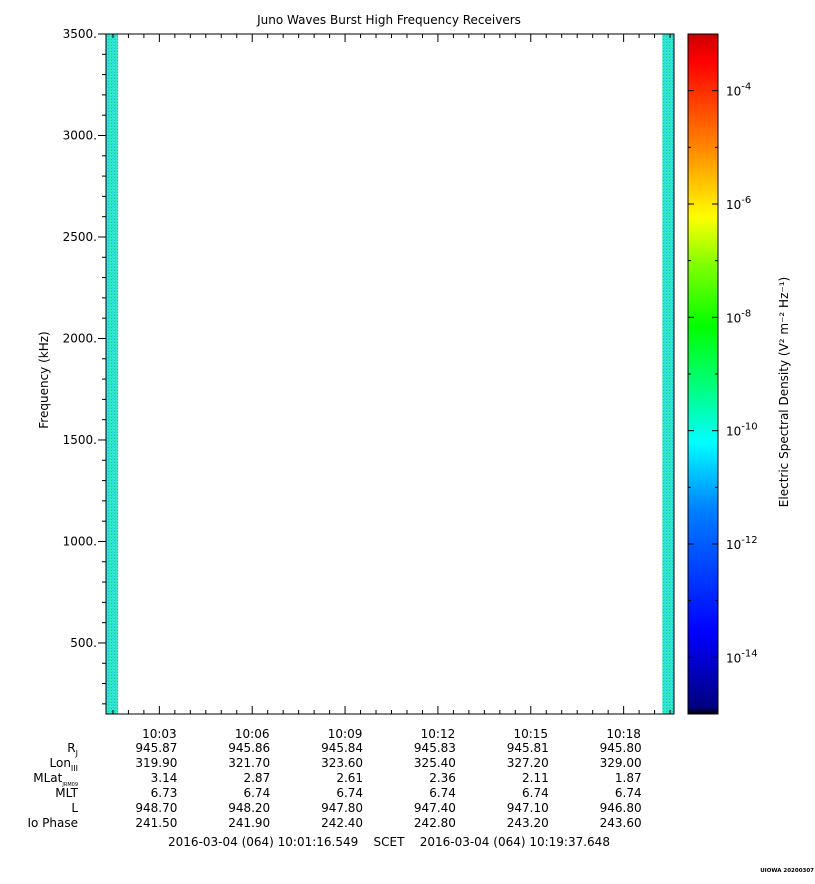  Describe the element at coordinates (64, 764) in the screenshot. I see `ephemeris-row-label: LonIII` at that location.